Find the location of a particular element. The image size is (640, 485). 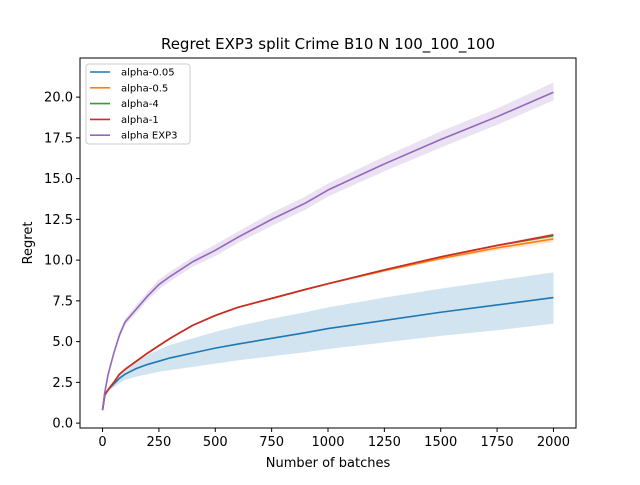

x-tick-label: 1750 is located at coordinates (497, 442).